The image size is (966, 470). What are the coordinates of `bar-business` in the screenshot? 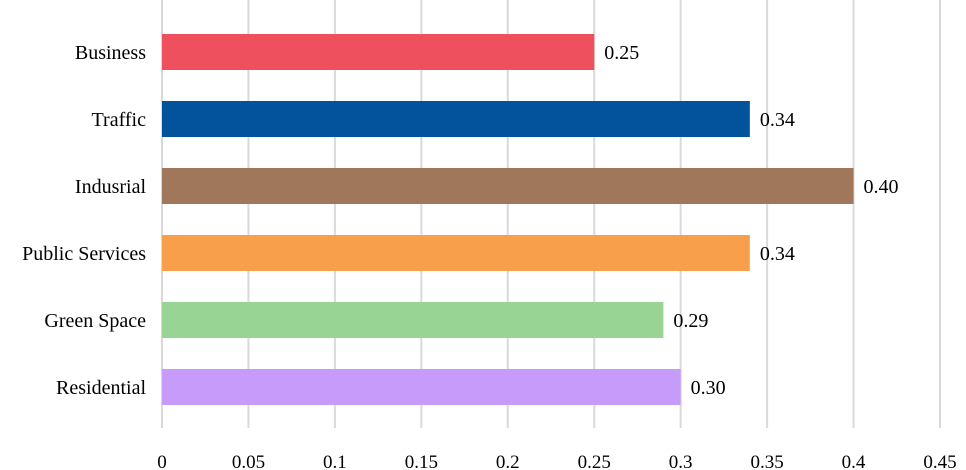 It's located at (378, 52).